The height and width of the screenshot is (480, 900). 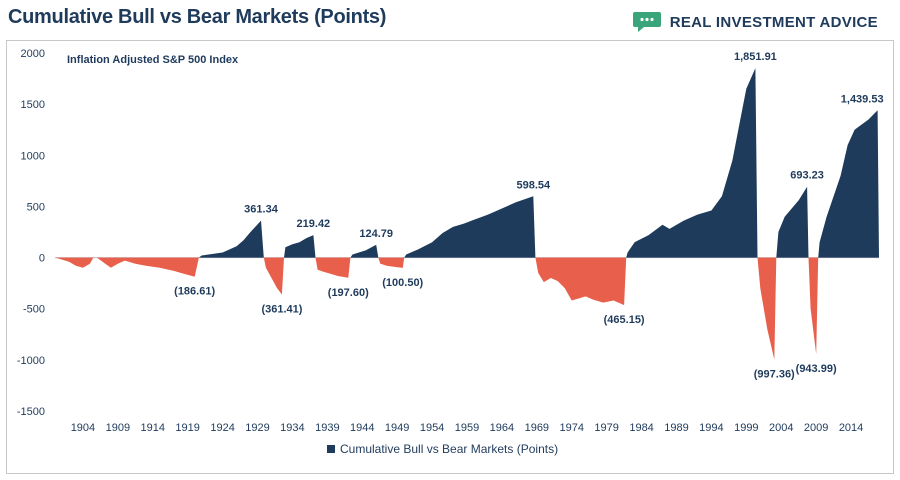 What do you see at coordinates (449, 449) in the screenshot?
I see `legend-label: Cumulative Bull vs Bear Markets (Points)` at bounding box center [449, 449].